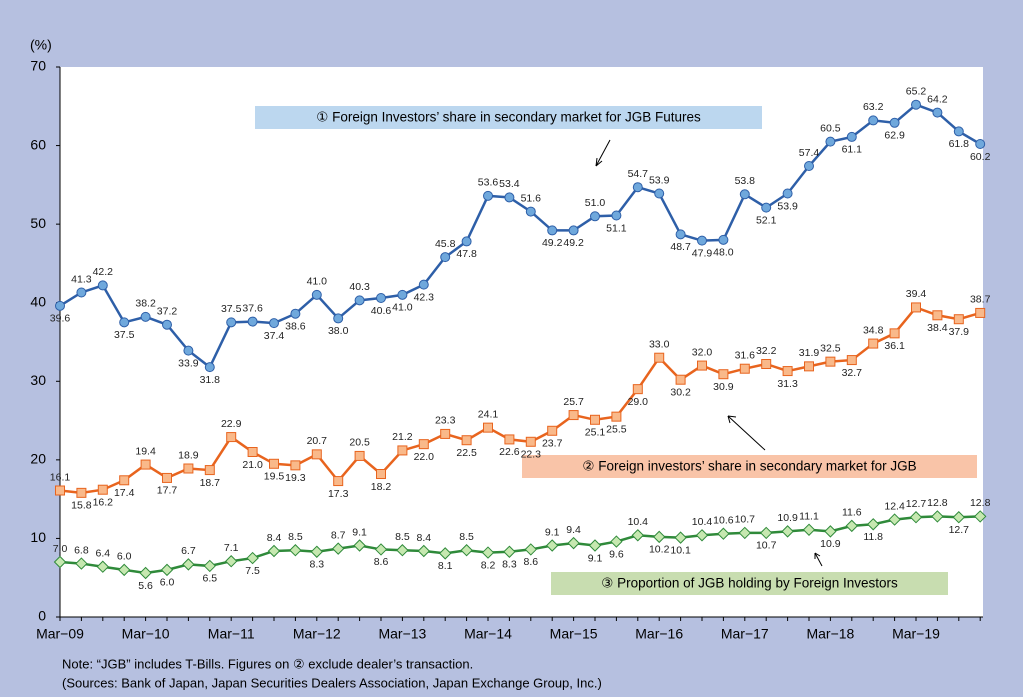 Image resolution: width=1023 pixels, height=697 pixels. I want to click on data-label: 7.0, so click(60, 549).